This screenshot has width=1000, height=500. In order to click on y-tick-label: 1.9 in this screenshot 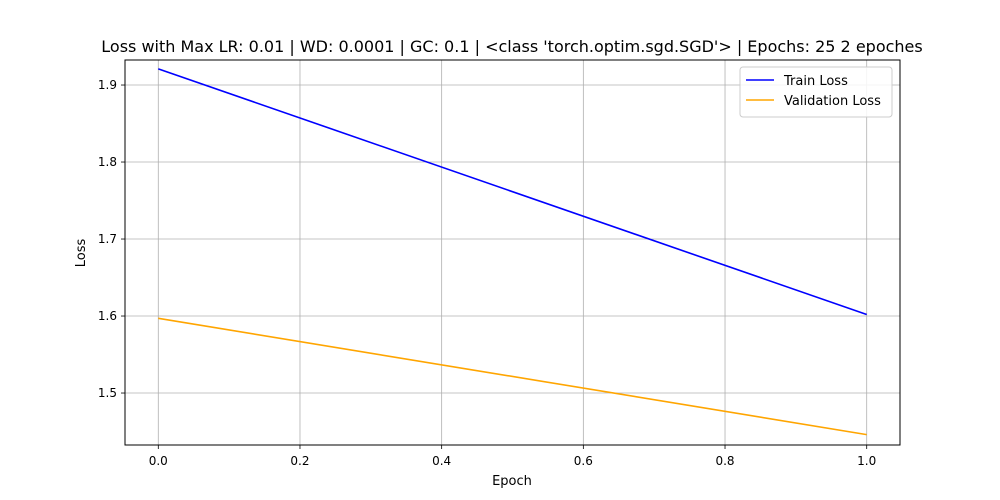, I will do `click(107, 85)`.